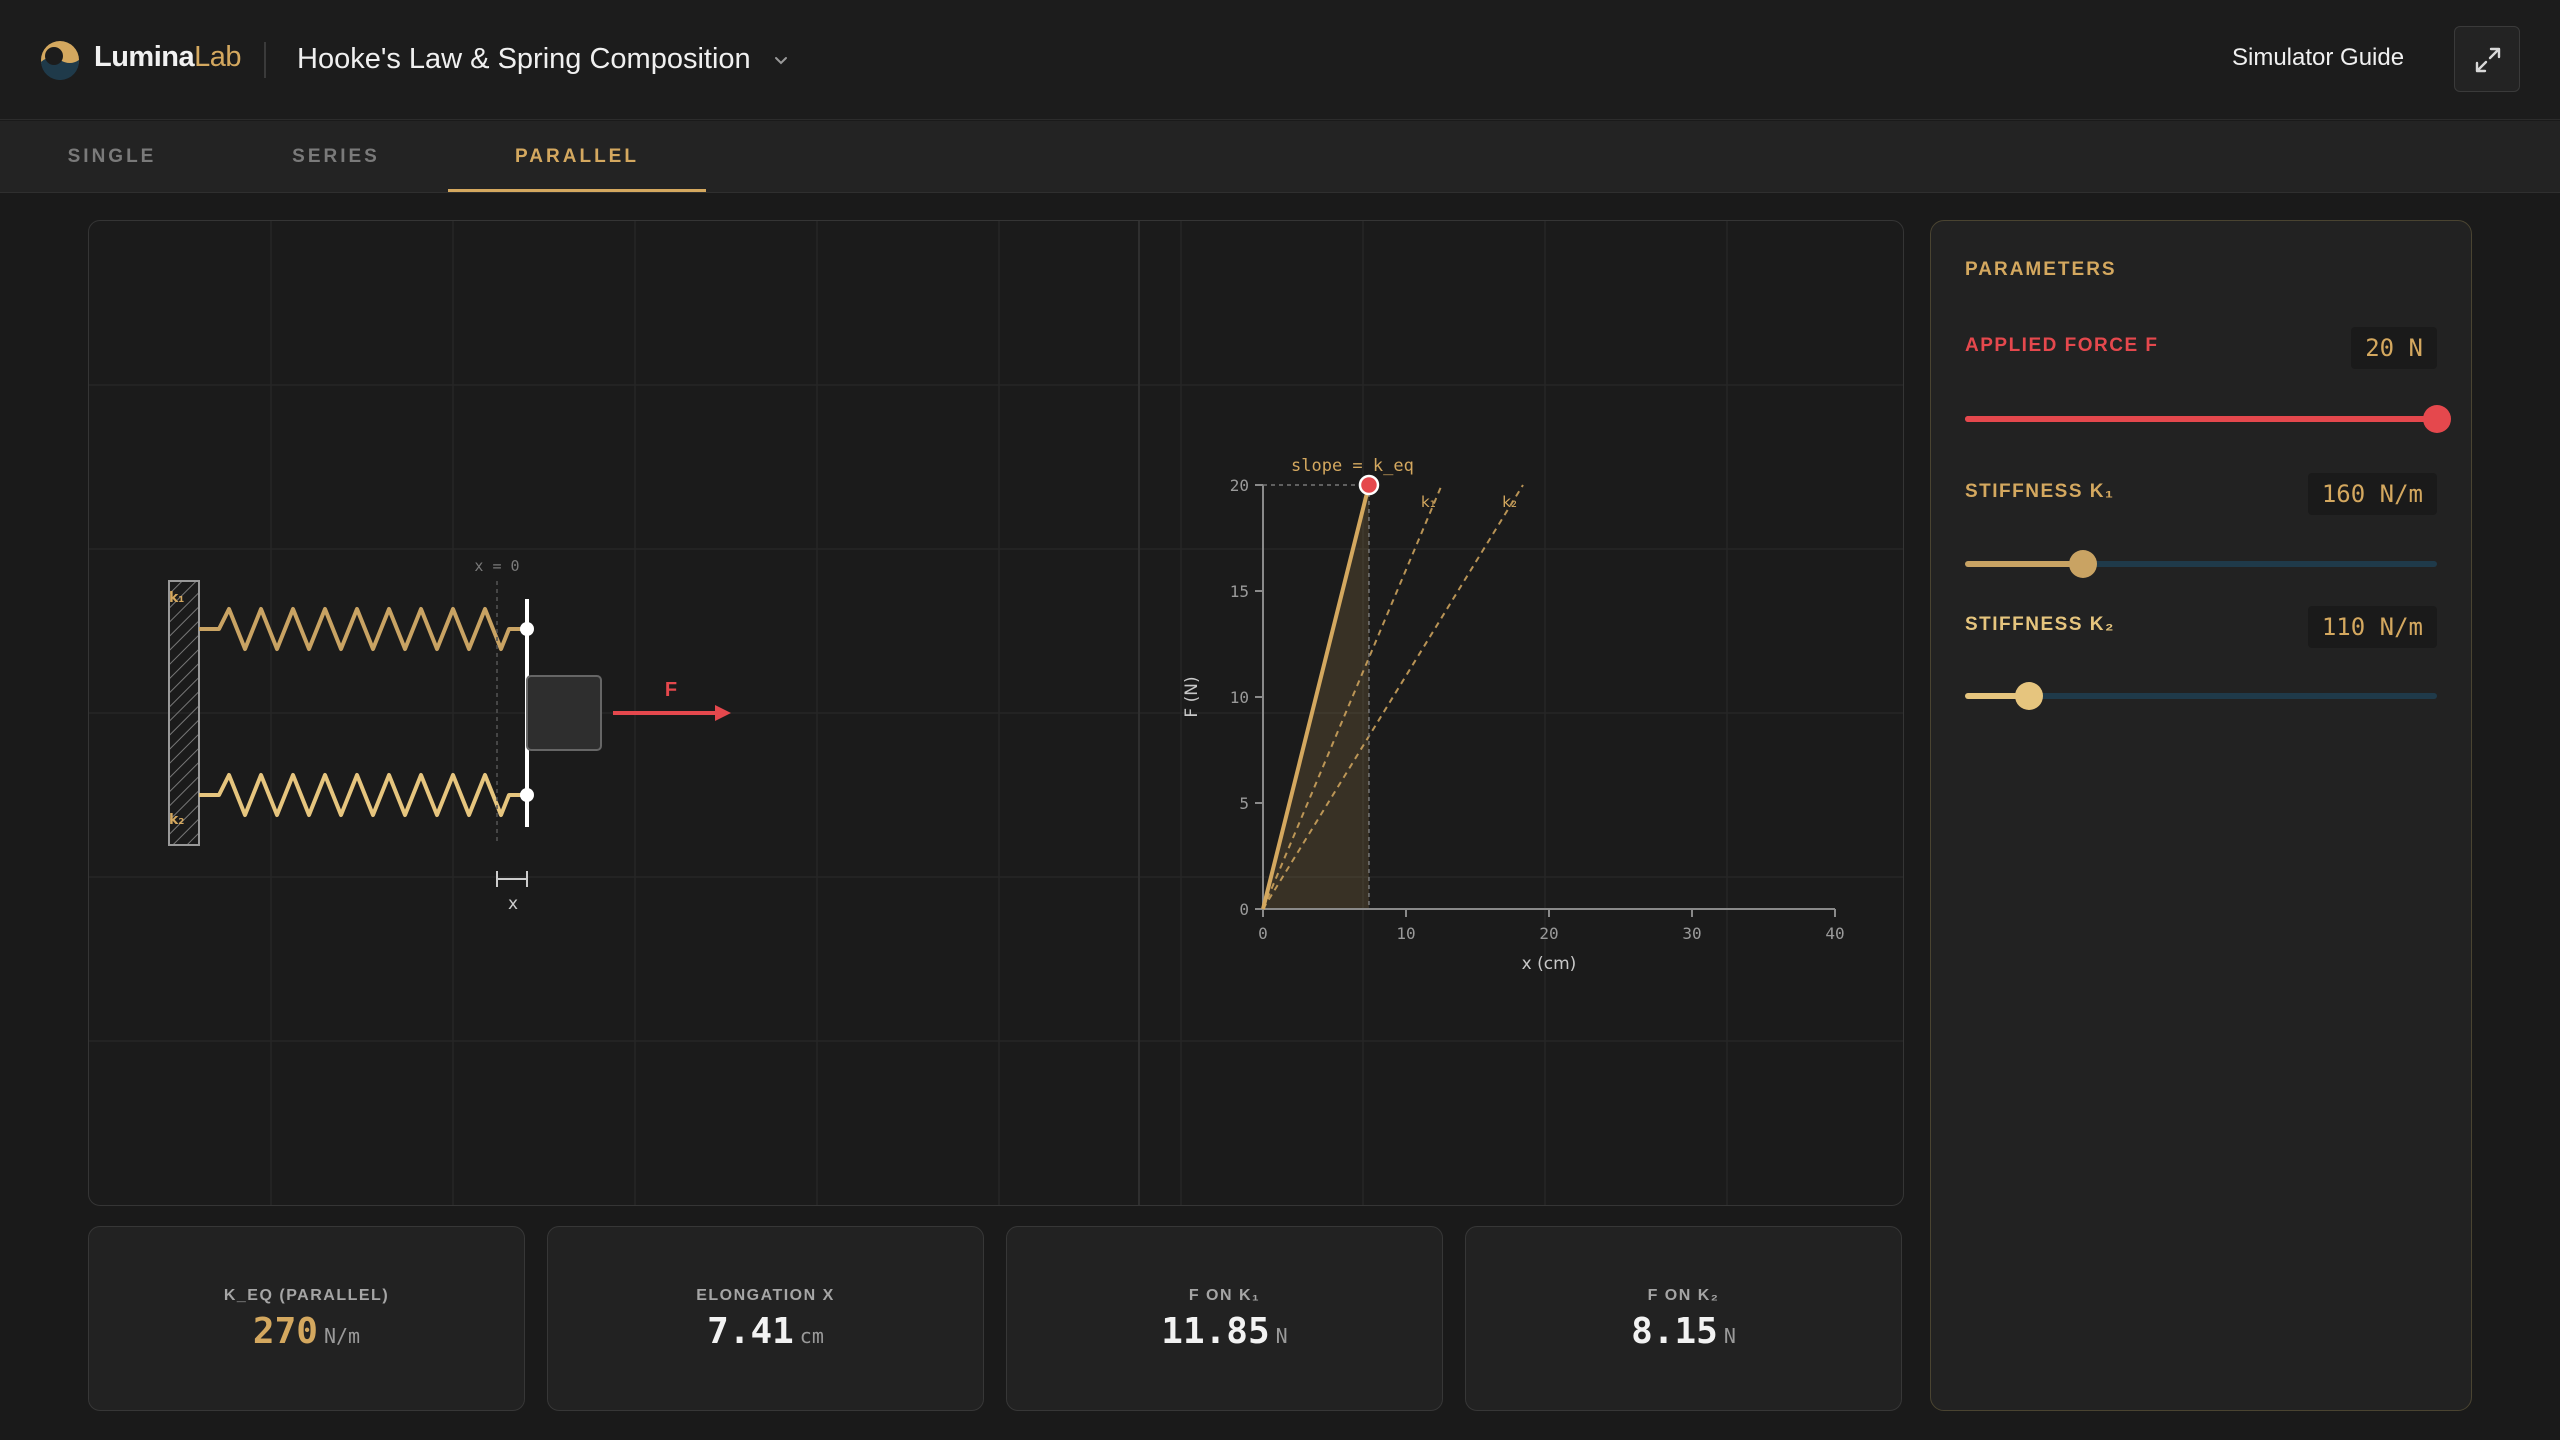 This screenshot has height=1440, width=2560. What do you see at coordinates (513, 904) in the screenshot?
I see `elongation-label: x` at bounding box center [513, 904].